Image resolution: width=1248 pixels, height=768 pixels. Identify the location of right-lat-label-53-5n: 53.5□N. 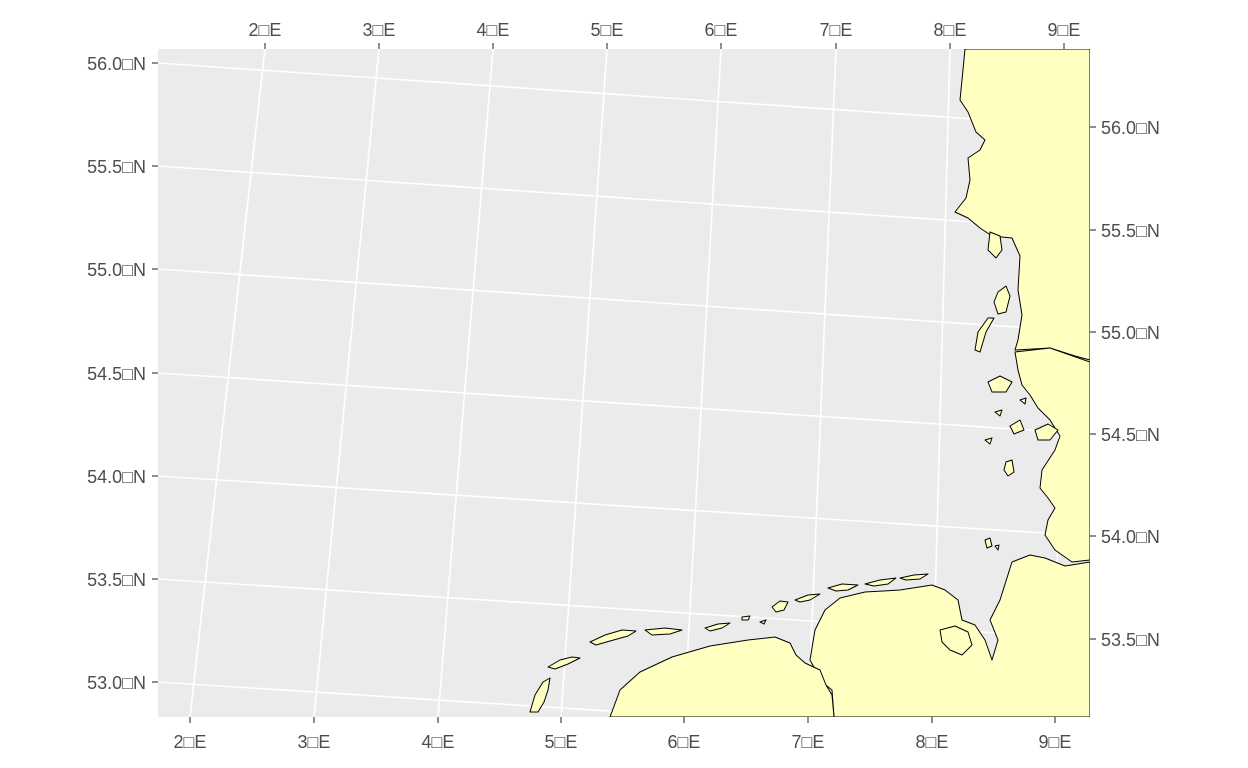
(1130, 640).